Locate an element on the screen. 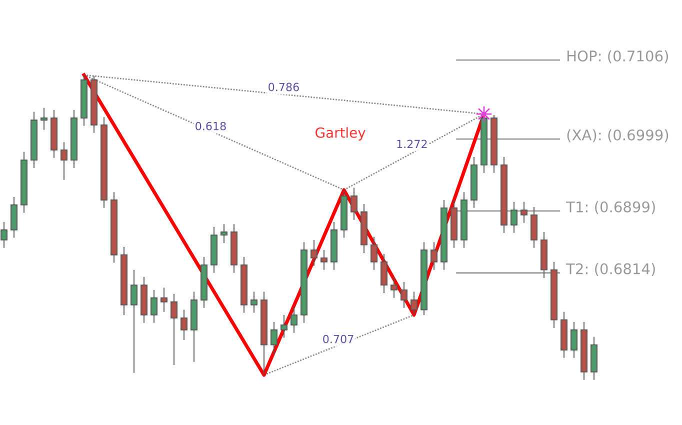  annotation: 0.618 is located at coordinates (211, 126).